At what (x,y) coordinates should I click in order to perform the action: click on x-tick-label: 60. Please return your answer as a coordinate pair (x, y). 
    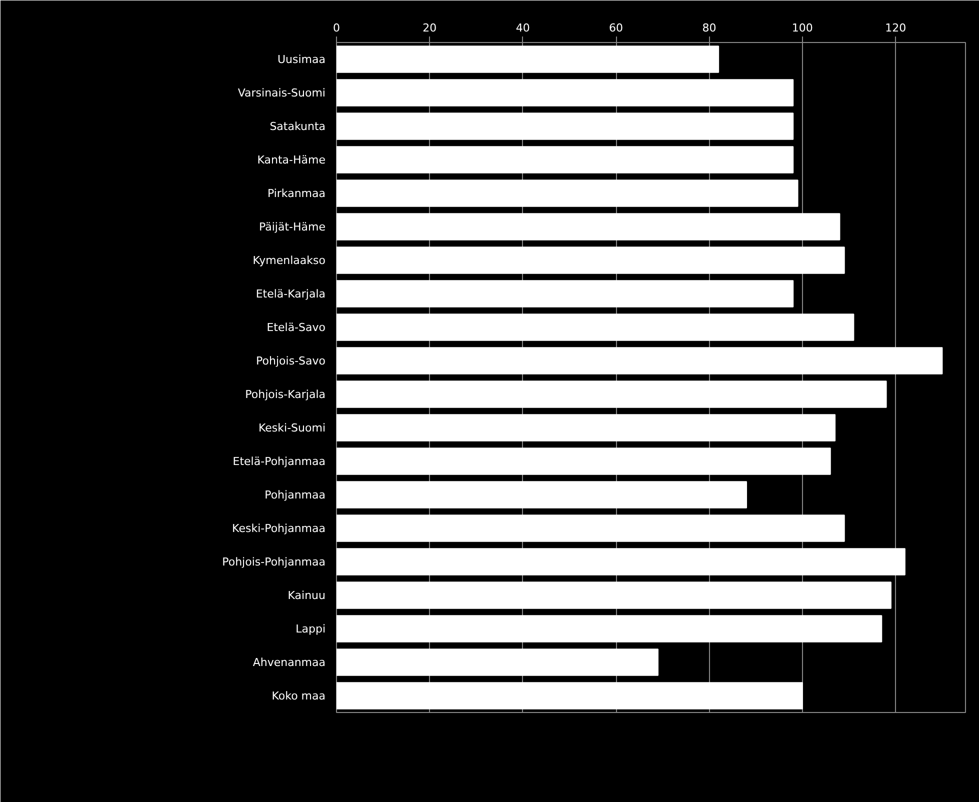
    Looking at the image, I should click on (616, 28).